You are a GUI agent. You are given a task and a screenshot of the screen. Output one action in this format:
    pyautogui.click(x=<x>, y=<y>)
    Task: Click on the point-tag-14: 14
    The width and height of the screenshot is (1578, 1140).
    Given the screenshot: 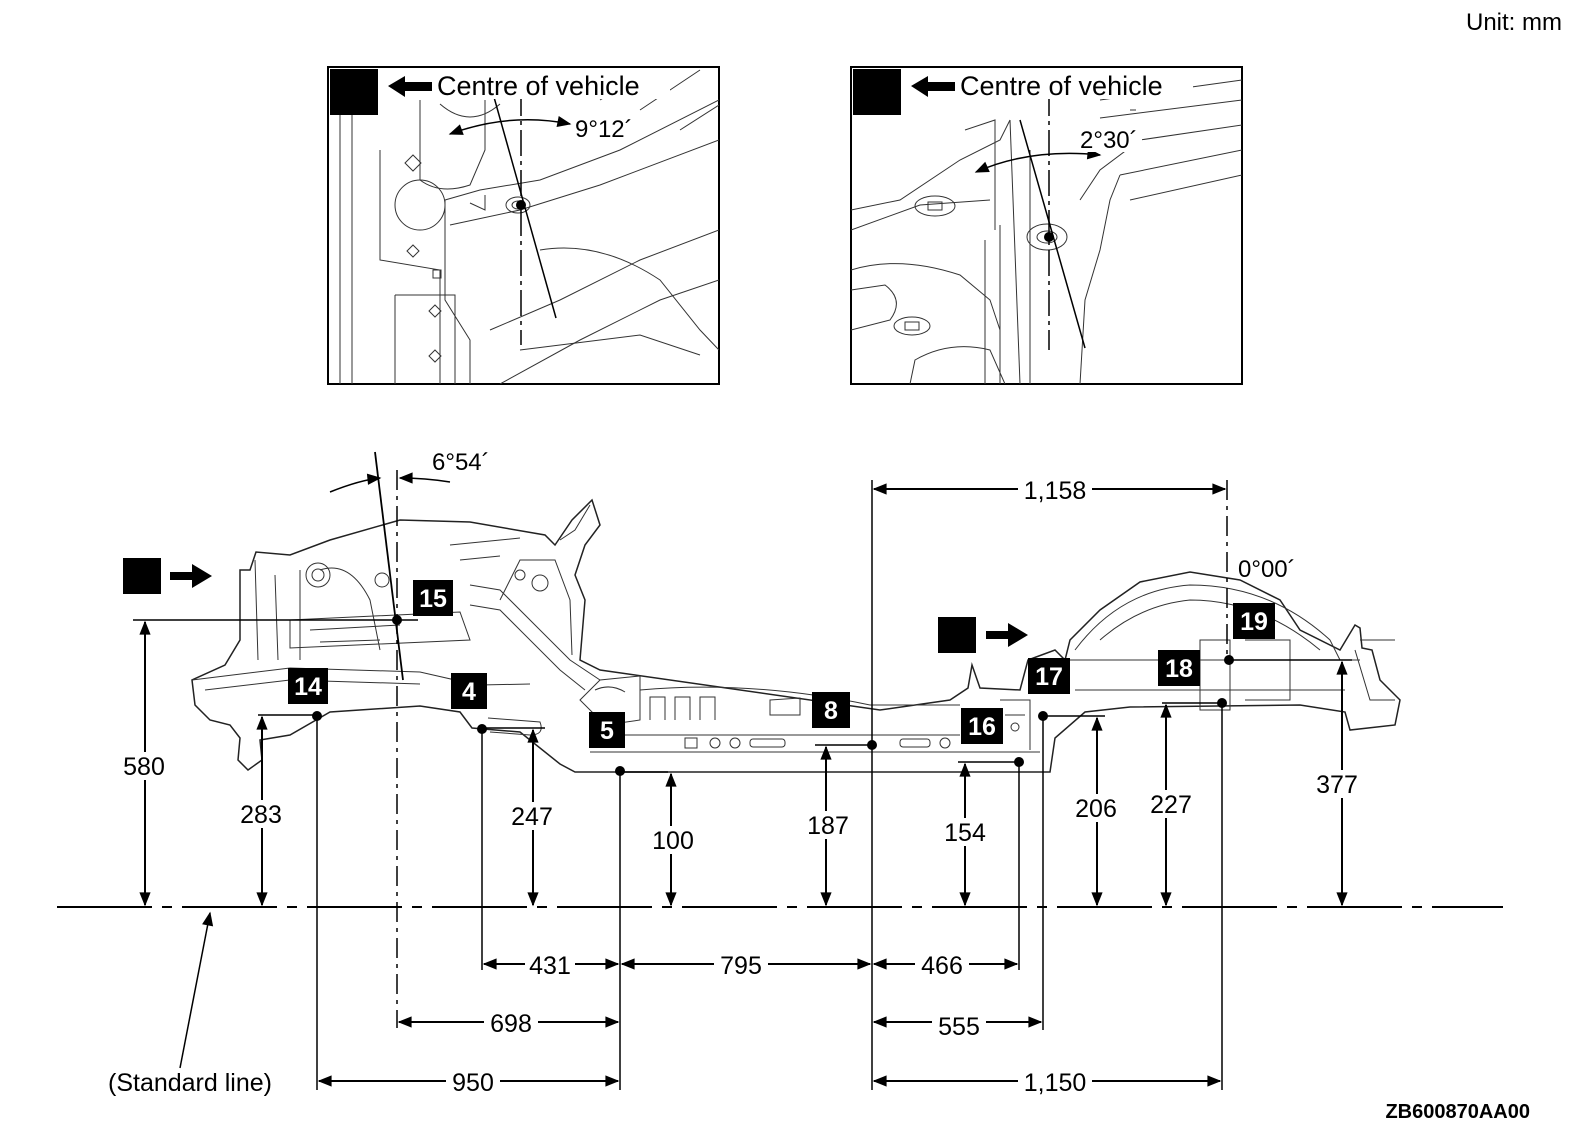 What is the action you would take?
    pyautogui.click(x=308, y=686)
    